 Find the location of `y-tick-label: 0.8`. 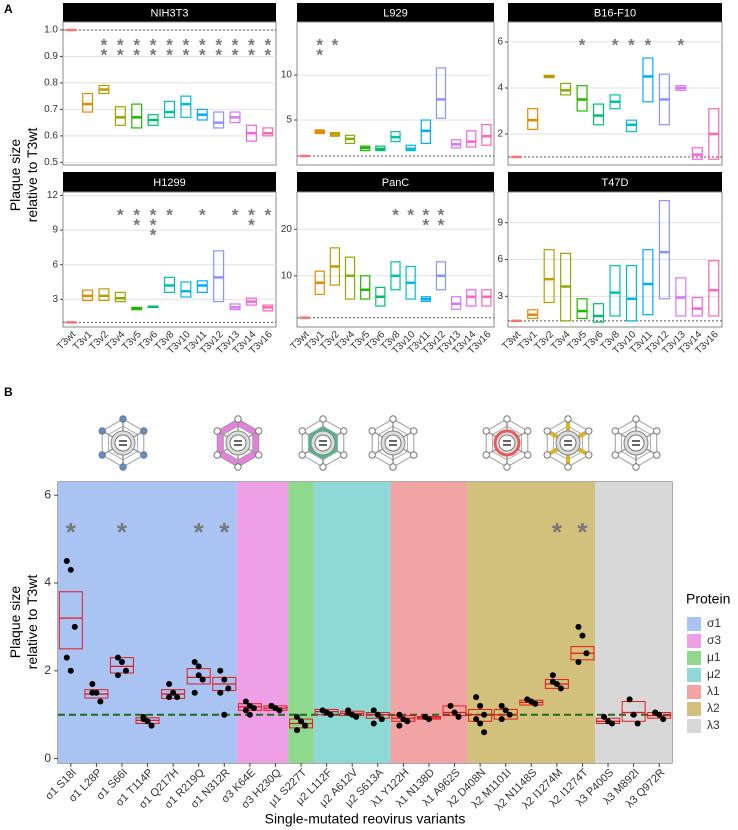

y-tick-label: 0.8 is located at coordinates (51, 83).